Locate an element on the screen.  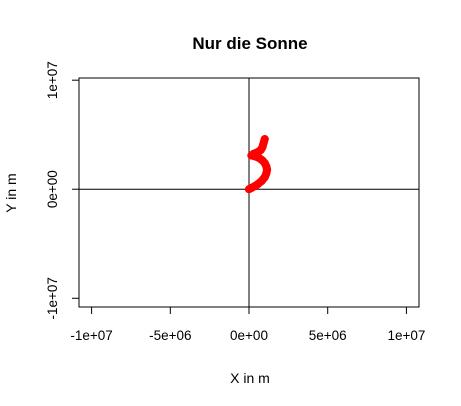
y-tick-label: -1e+07 is located at coordinates (52, 298).